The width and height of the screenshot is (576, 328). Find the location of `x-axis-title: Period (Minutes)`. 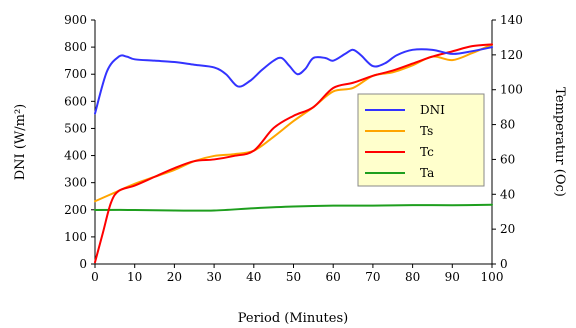

x-axis-title: Period (Minutes) is located at coordinates (293, 318).